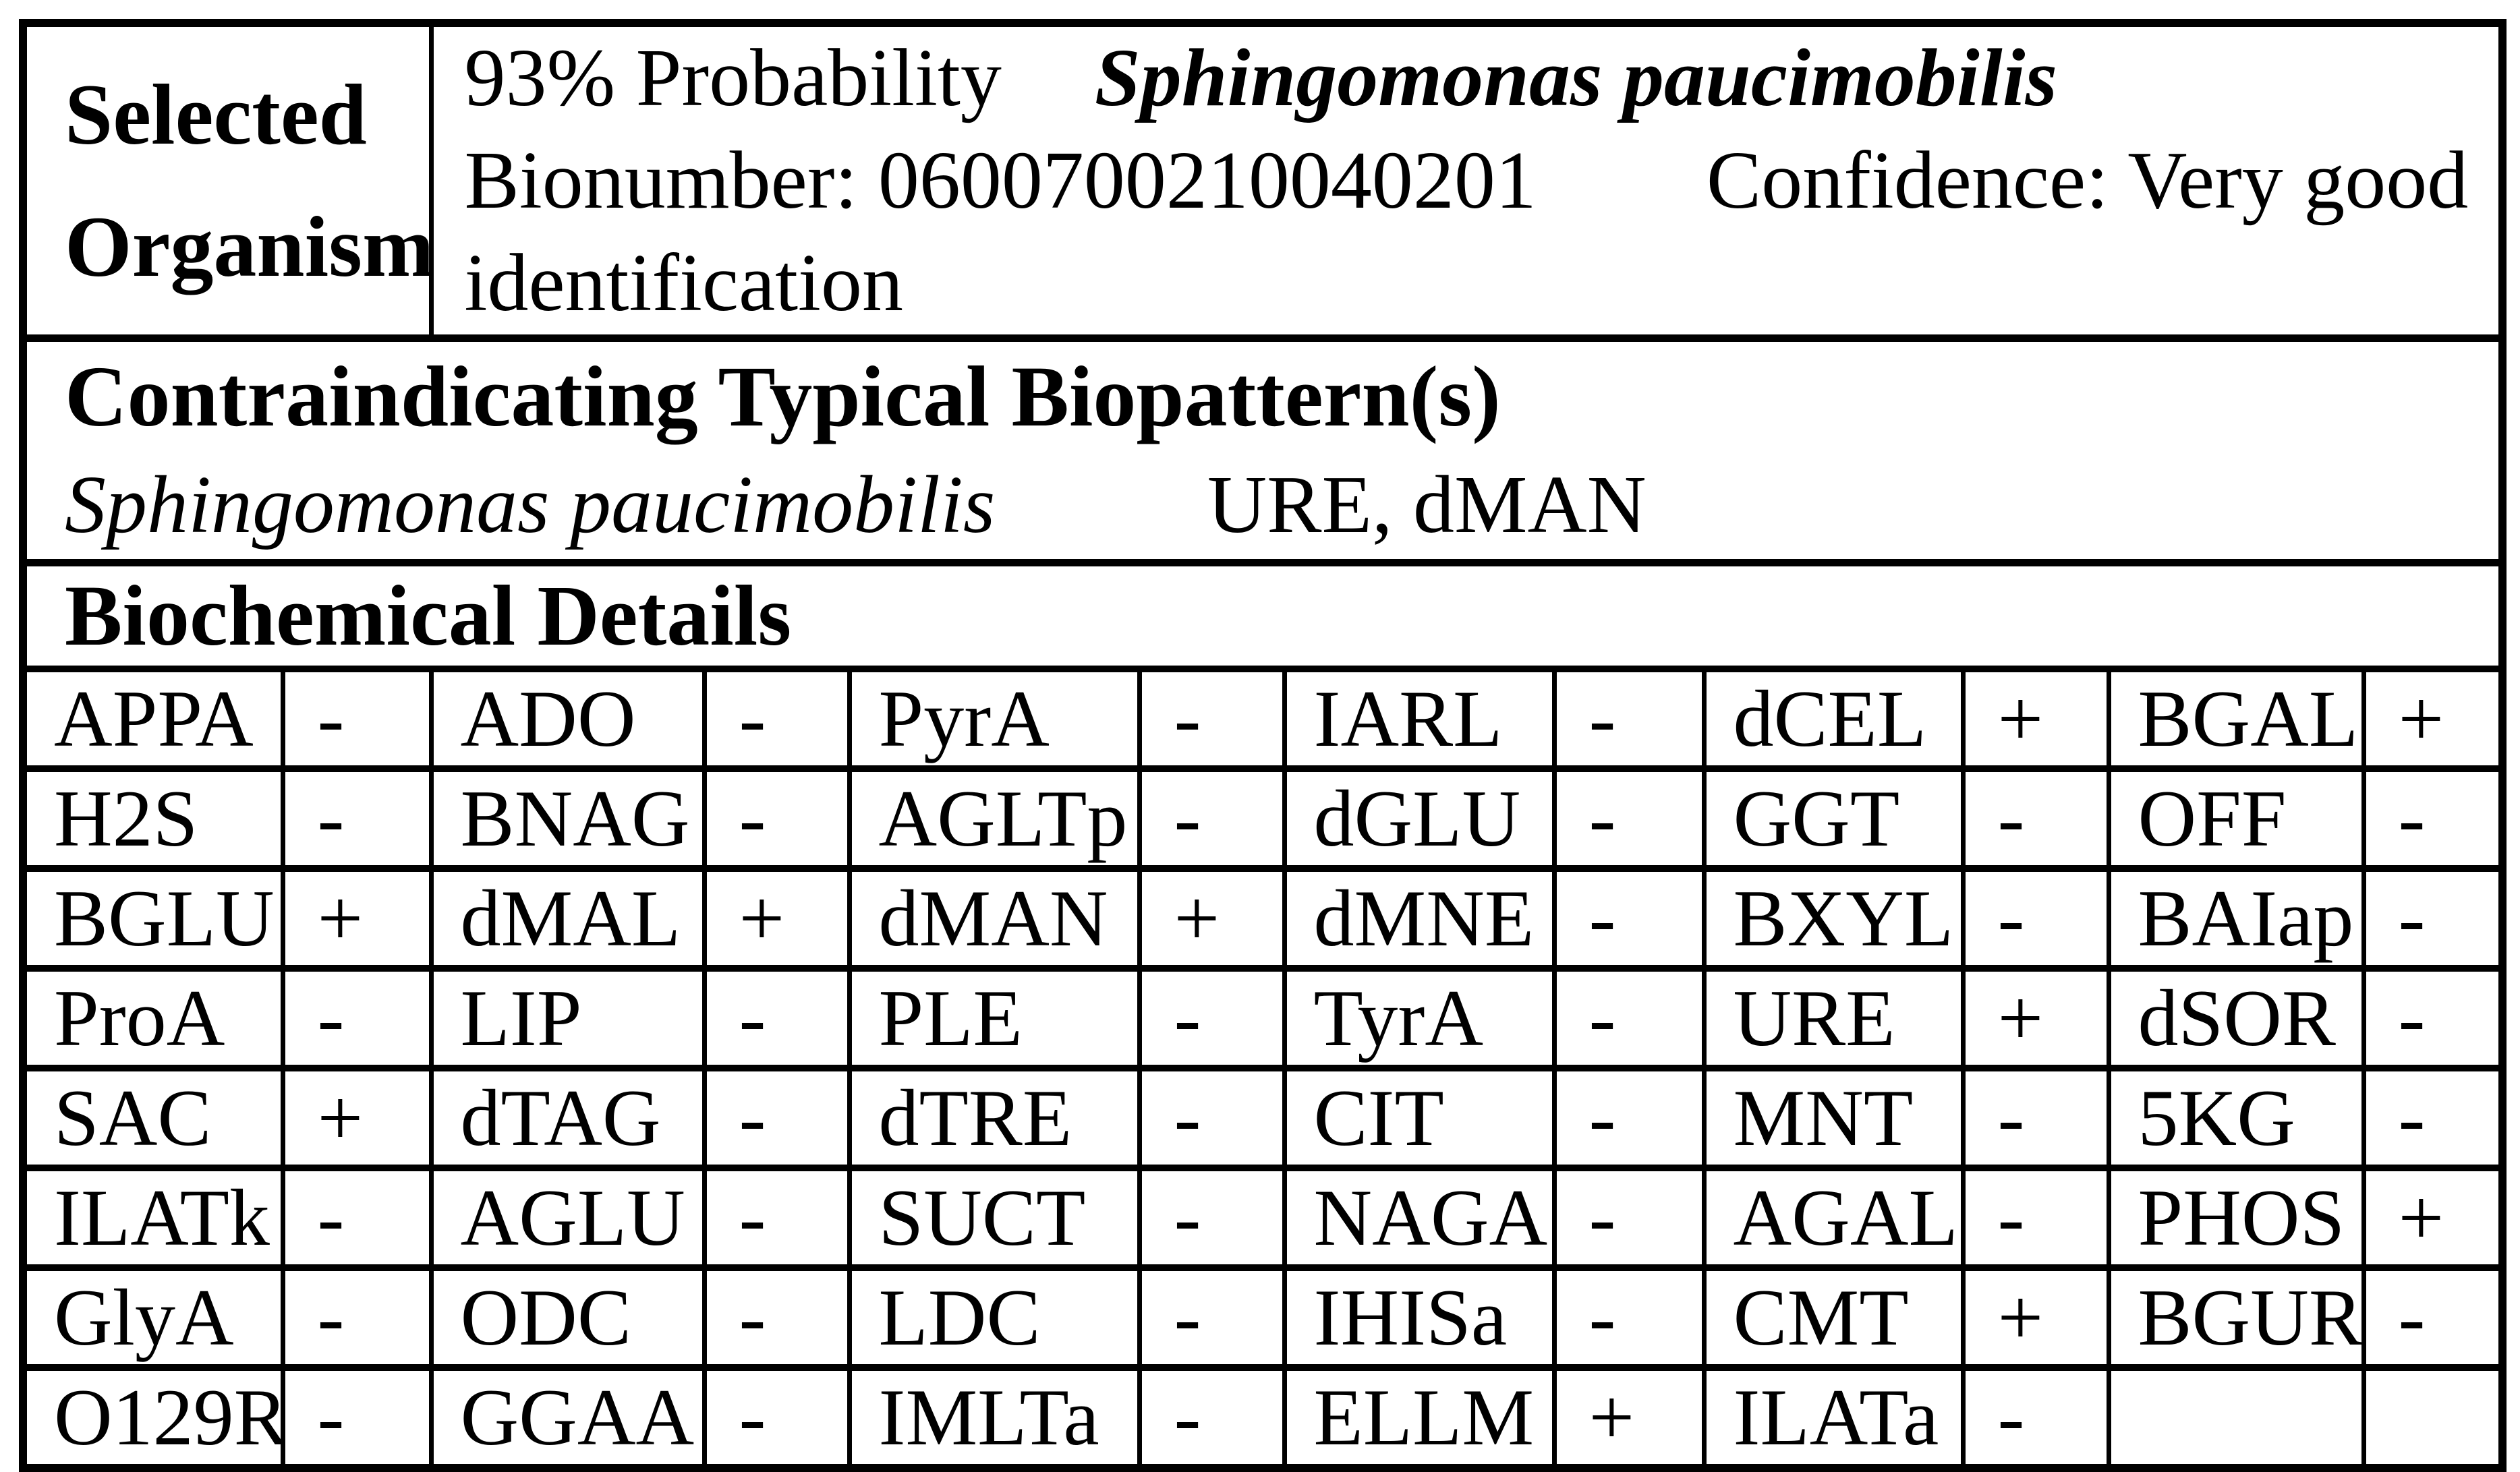  I want to click on test-name-cell: URE, so click(1833, 1018).